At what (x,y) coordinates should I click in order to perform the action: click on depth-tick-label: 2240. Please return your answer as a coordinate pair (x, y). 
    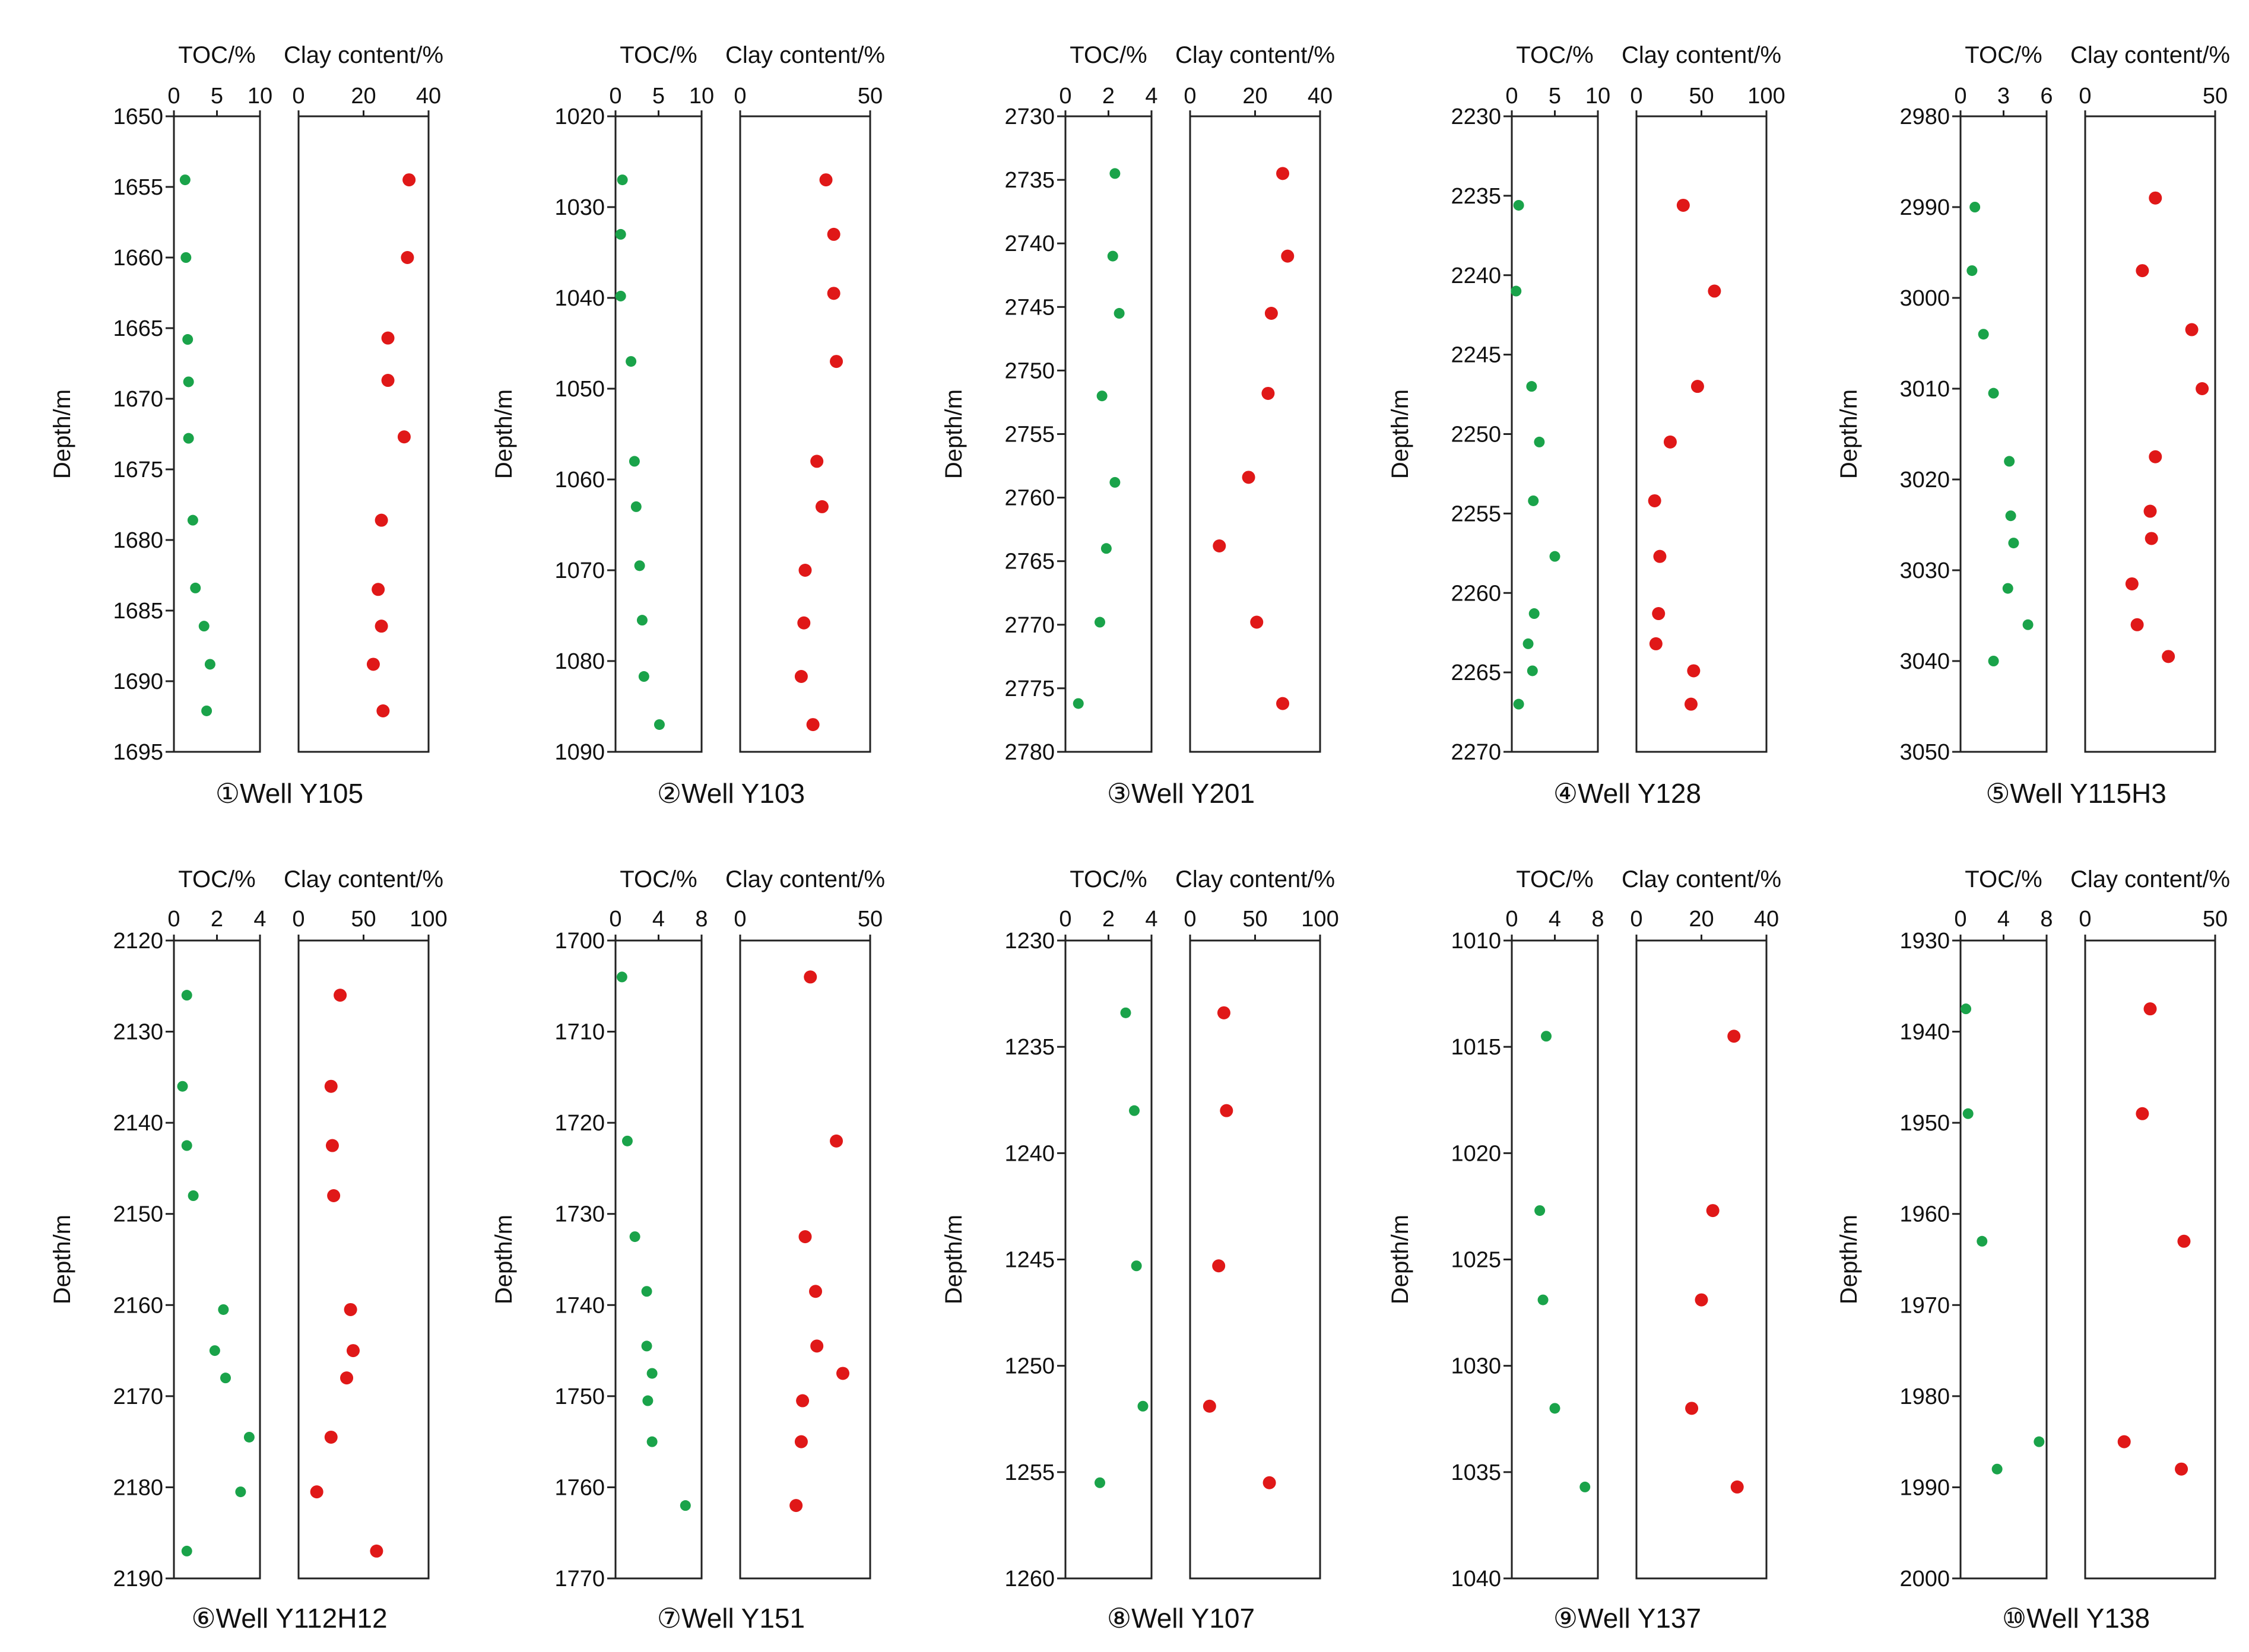
    Looking at the image, I should click on (1476, 275).